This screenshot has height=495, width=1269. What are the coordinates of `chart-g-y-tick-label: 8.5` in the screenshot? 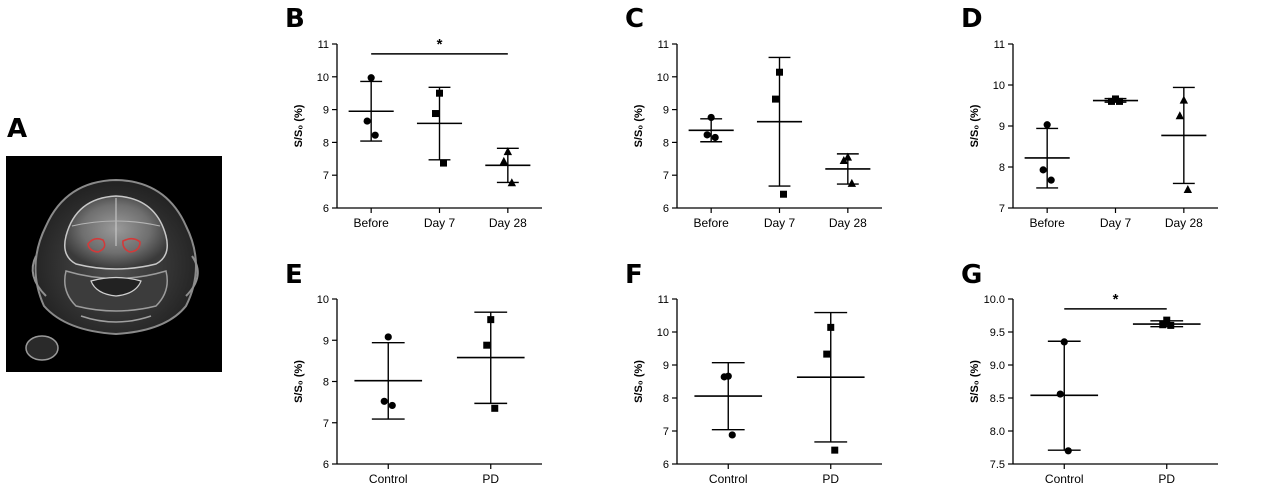 It's located at (997, 399).